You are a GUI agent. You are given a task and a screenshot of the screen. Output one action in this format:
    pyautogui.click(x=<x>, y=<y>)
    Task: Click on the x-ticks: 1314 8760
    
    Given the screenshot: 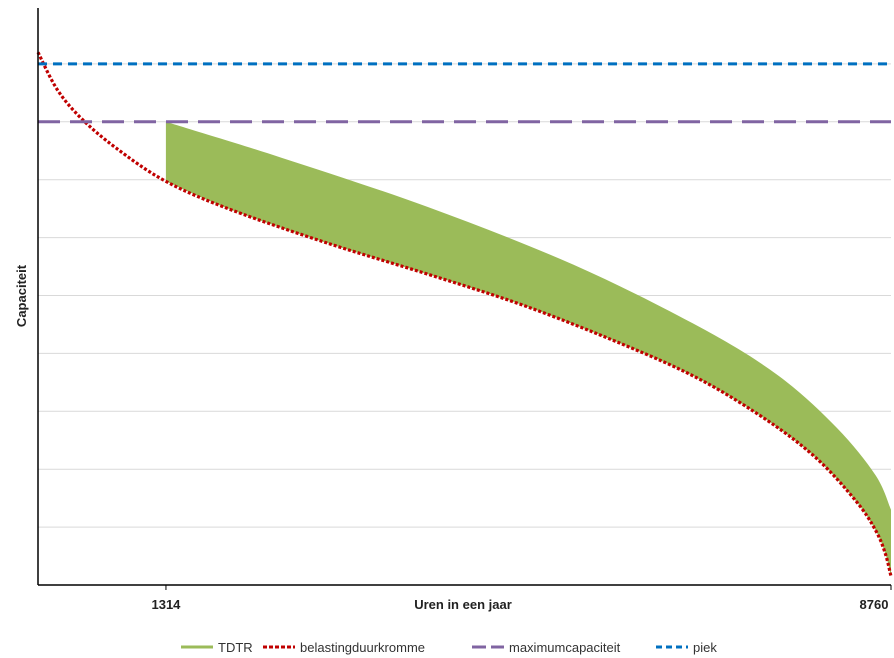 What is the action you would take?
    pyautogui.click(x=521, y=598)
    